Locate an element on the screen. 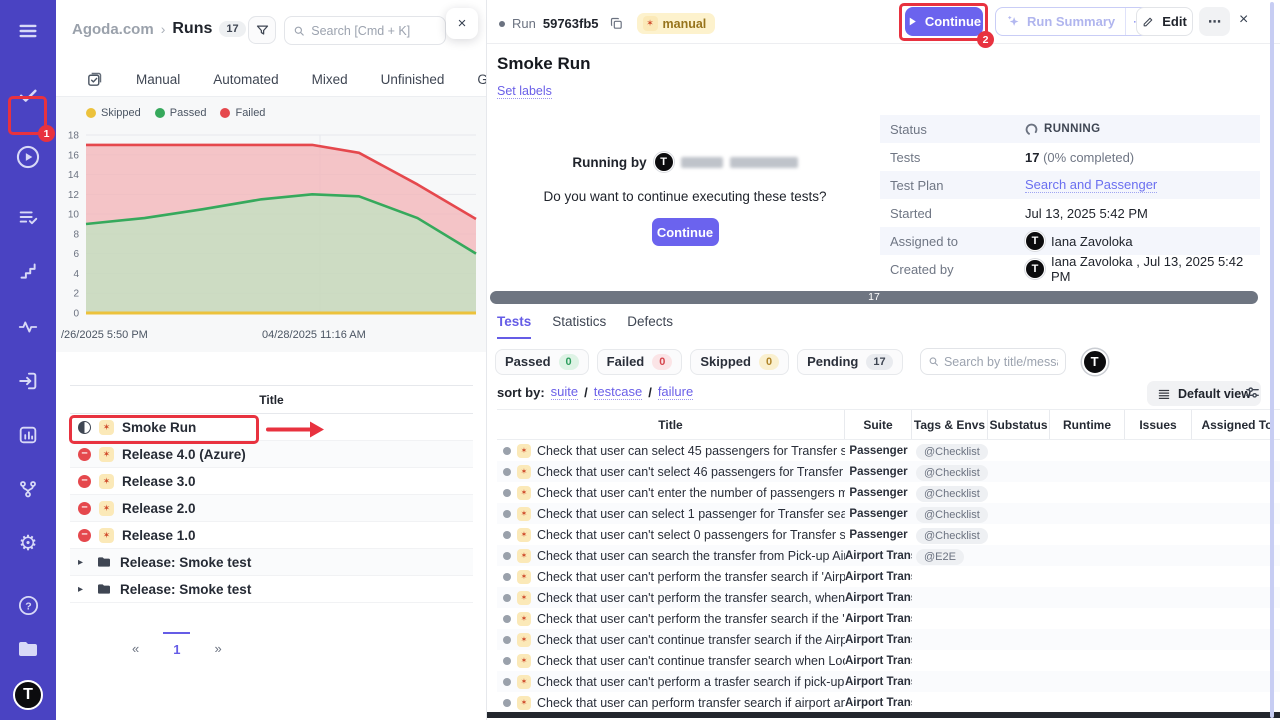 The width and height of the screenshot is (1280, 720). hamburger-menu-icon is located at coordinates (28, 31).